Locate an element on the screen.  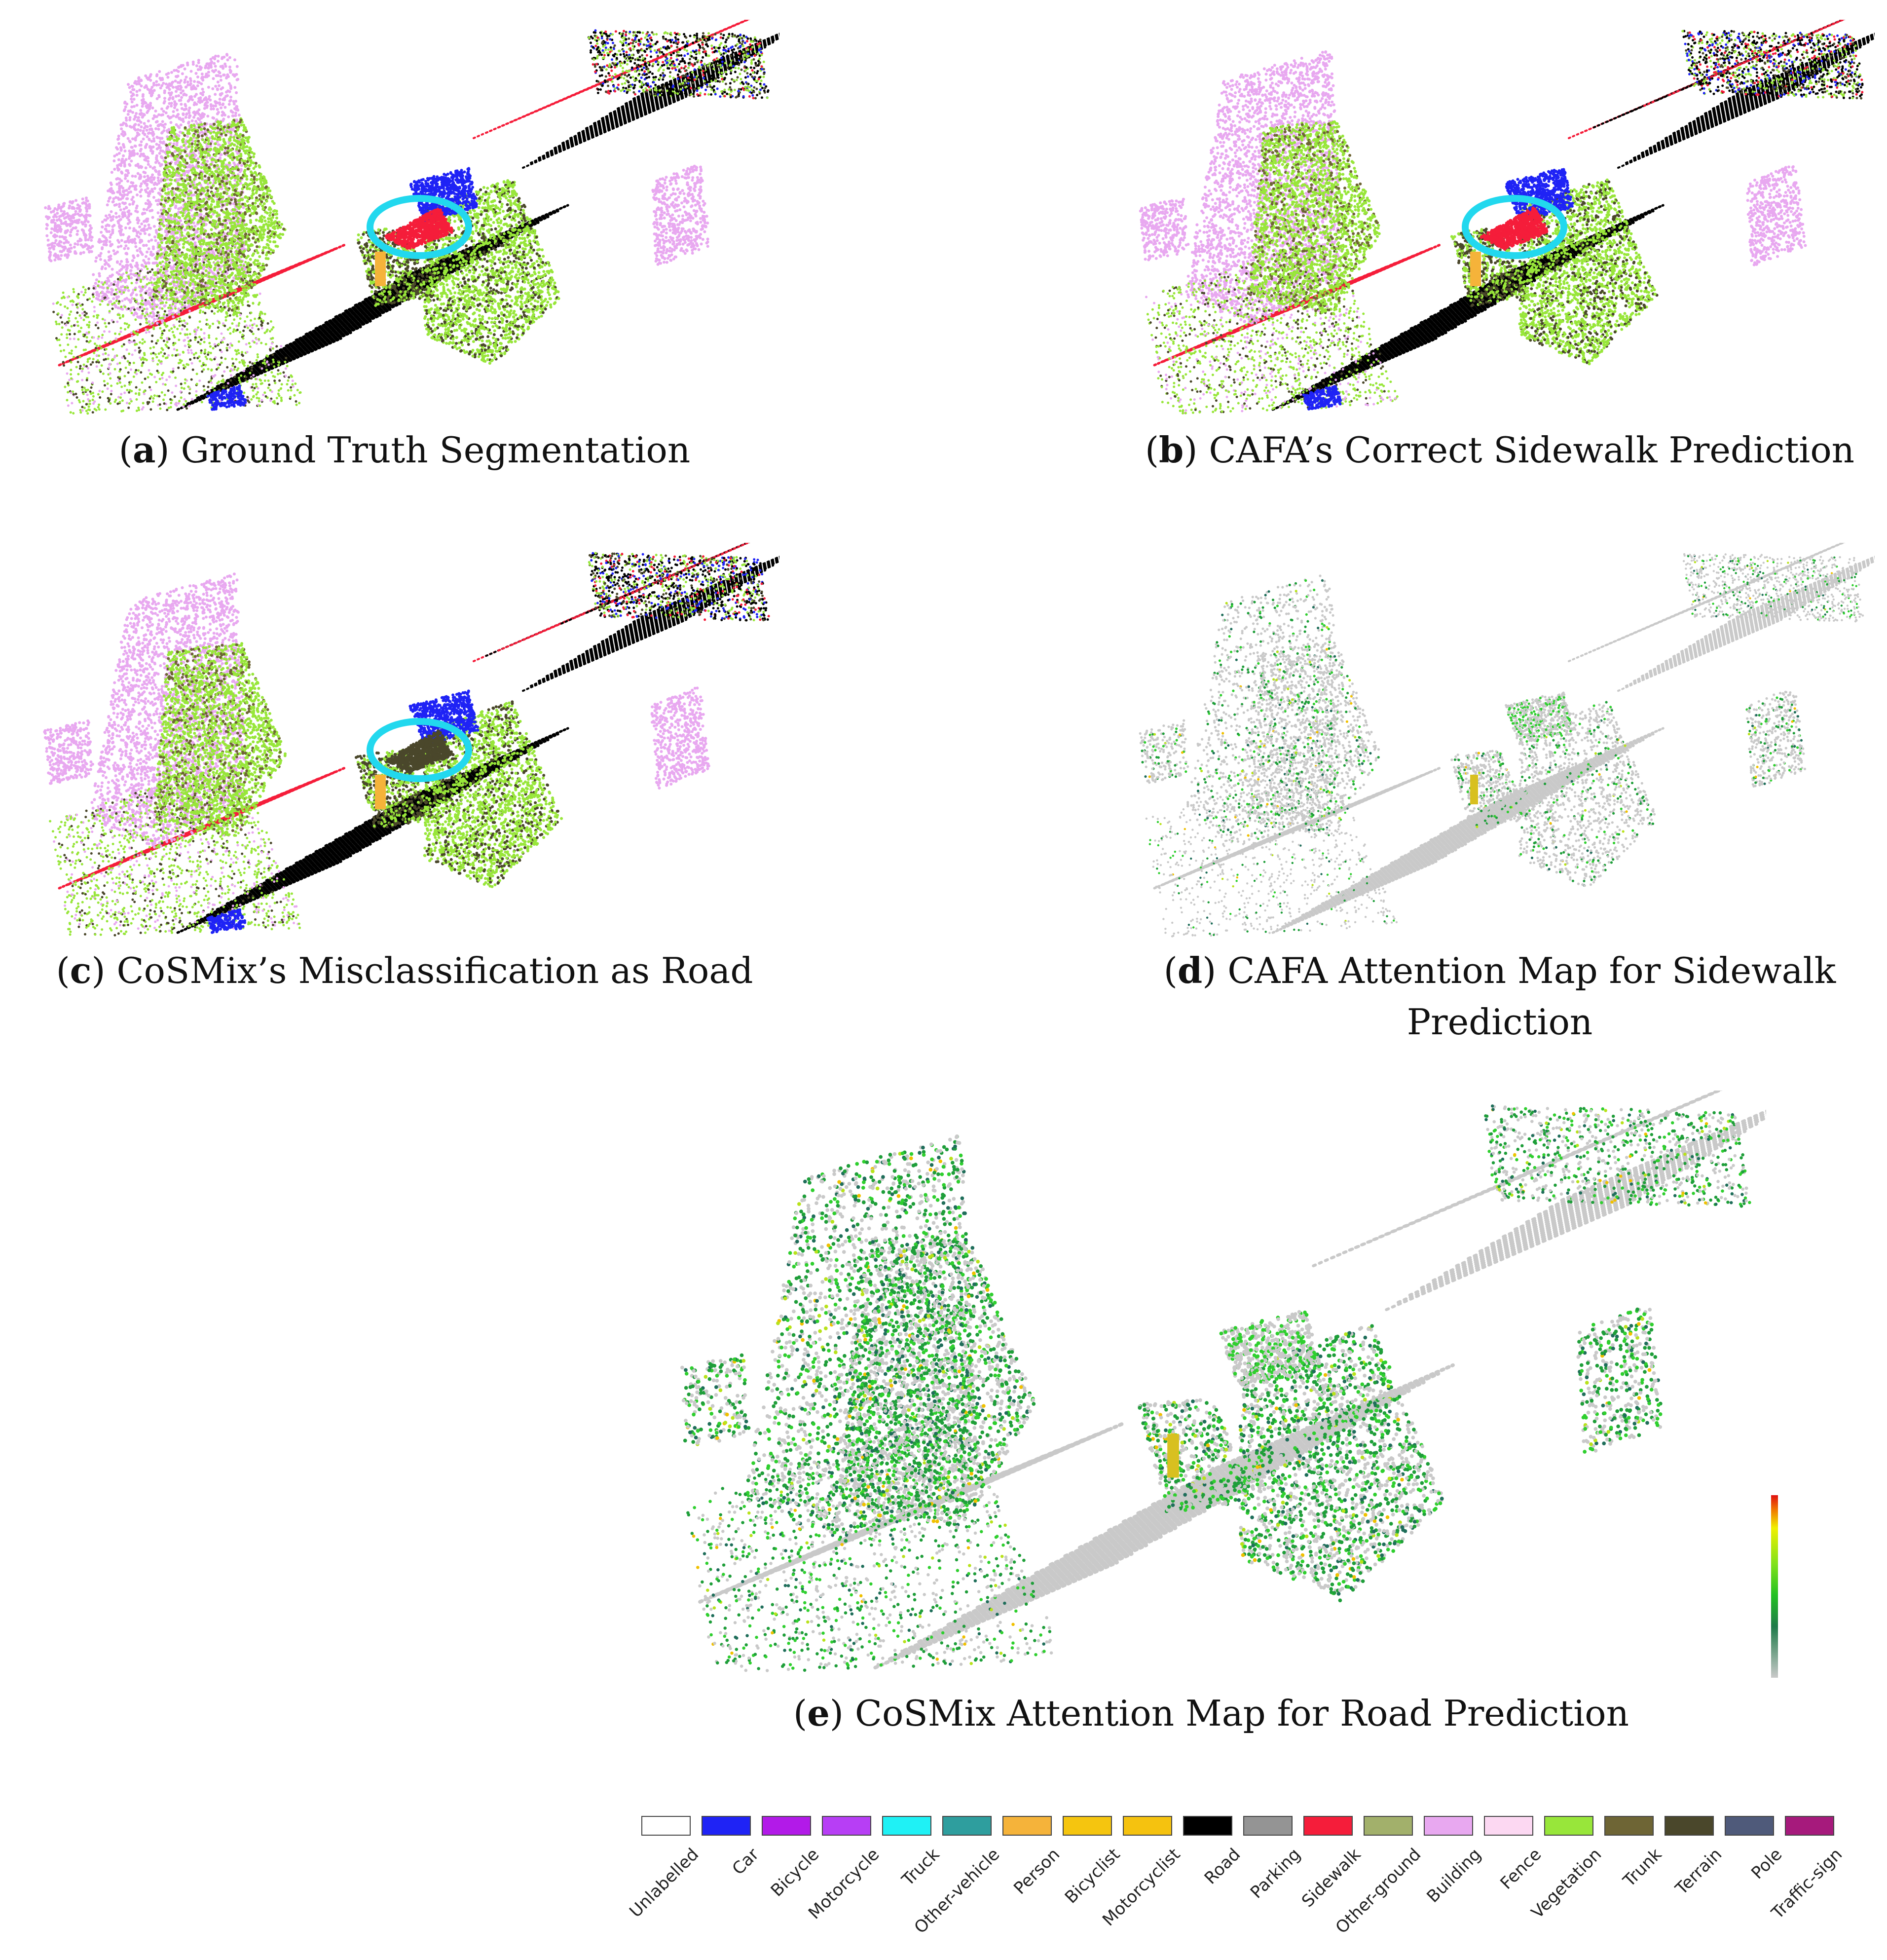
legend-swatch-terrain is located at coordinates (1690, 1826).